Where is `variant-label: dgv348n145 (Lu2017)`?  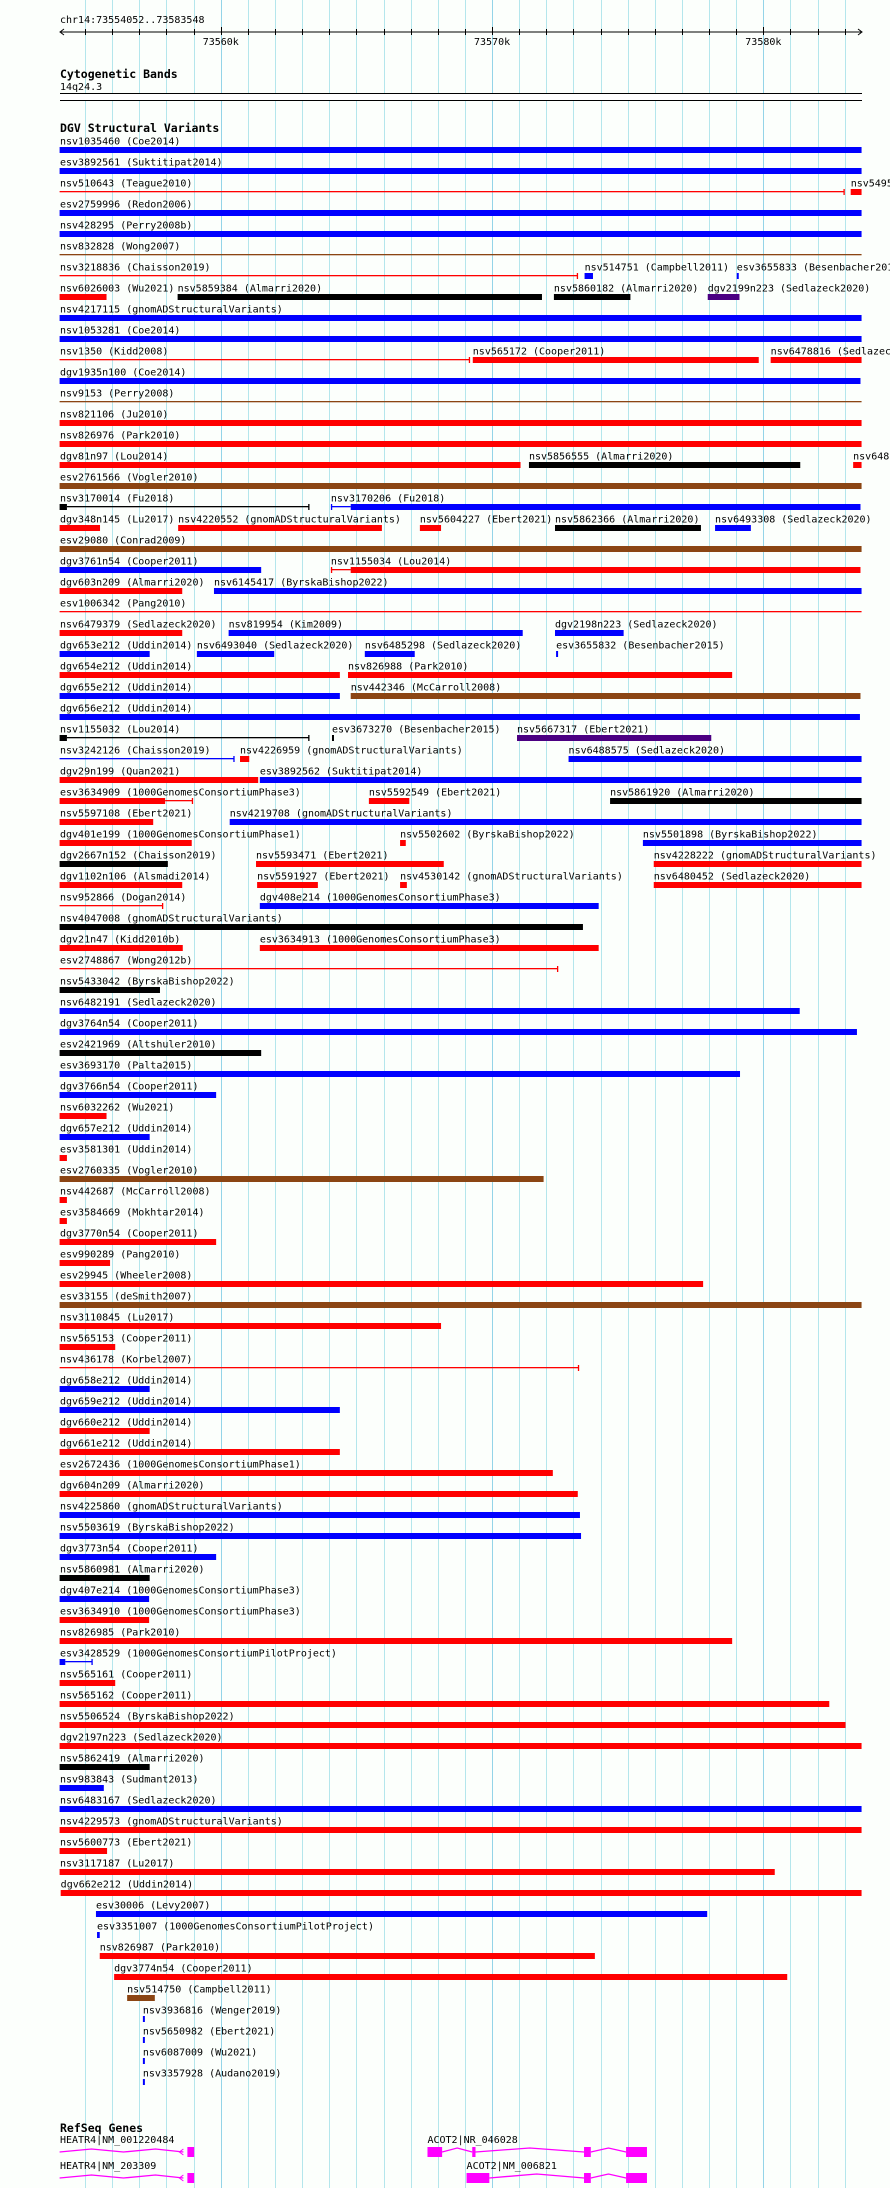 variant-label: dgv348n145 (Lu2017) is located at coordinates (117, 520).